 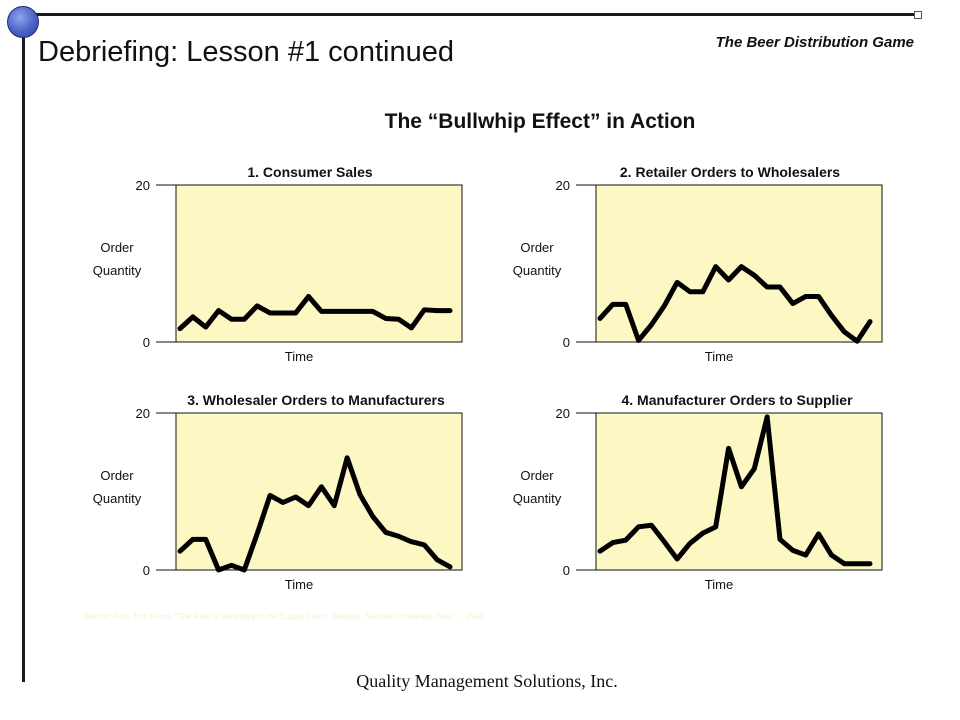 What do you see at coordinates (737, 400) in the screenshot?
I see `chart4-title: 4. Manufacturer Orders to Supplier` at bounding box center [737, 400].